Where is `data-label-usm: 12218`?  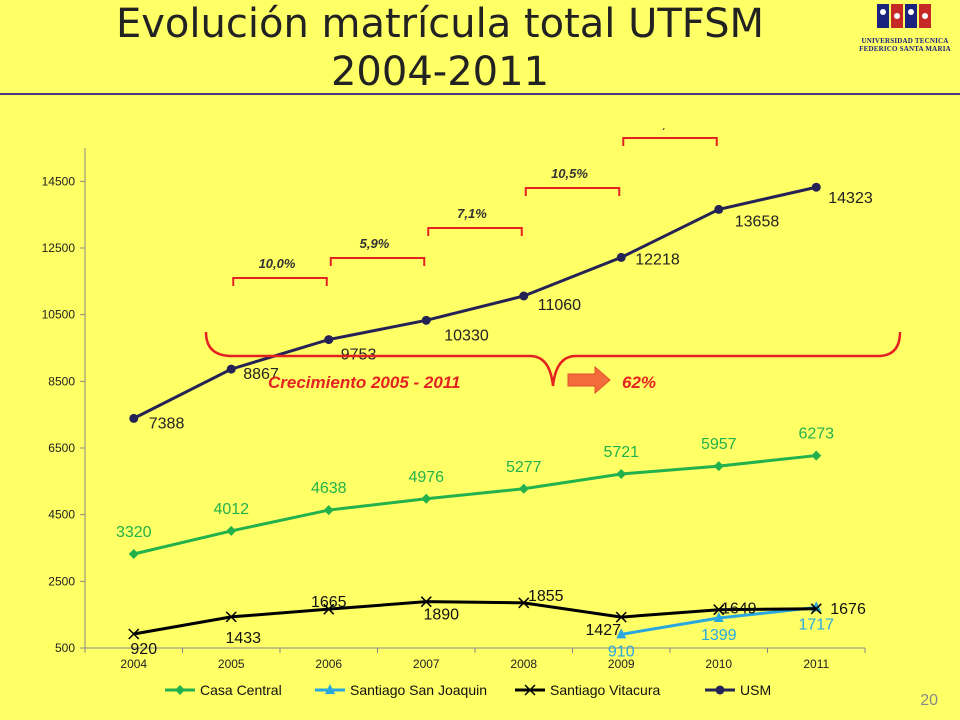
data-label-usm: 12218 is located at coordinates (657, 259).